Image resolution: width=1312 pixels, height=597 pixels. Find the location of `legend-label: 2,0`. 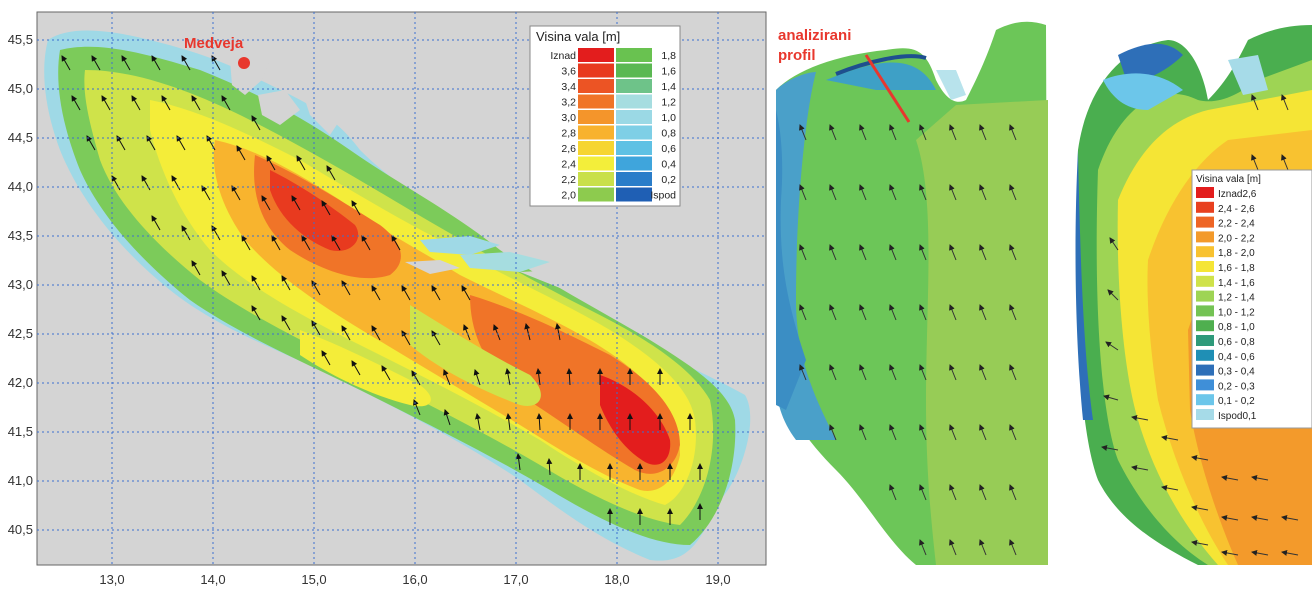

legend-label: 2,0 is located at coordinates (568, 196).